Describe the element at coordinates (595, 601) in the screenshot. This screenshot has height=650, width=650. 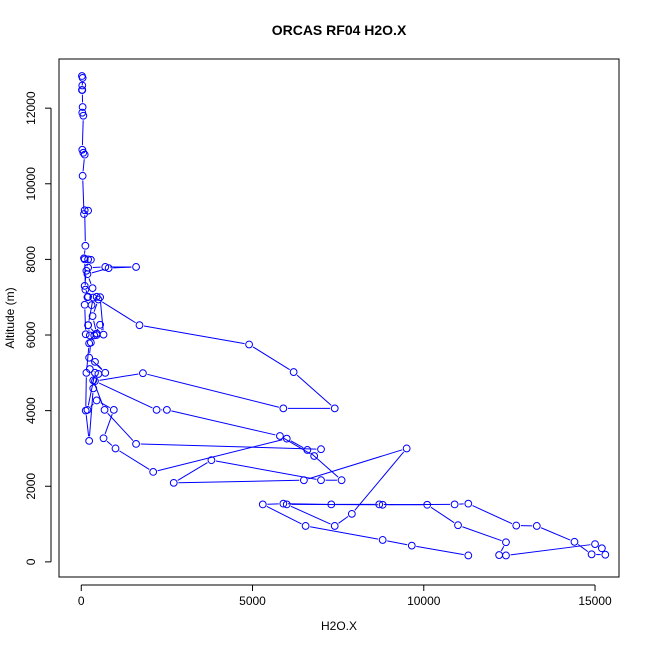
I see `x-tick-label: 15000` at that location.